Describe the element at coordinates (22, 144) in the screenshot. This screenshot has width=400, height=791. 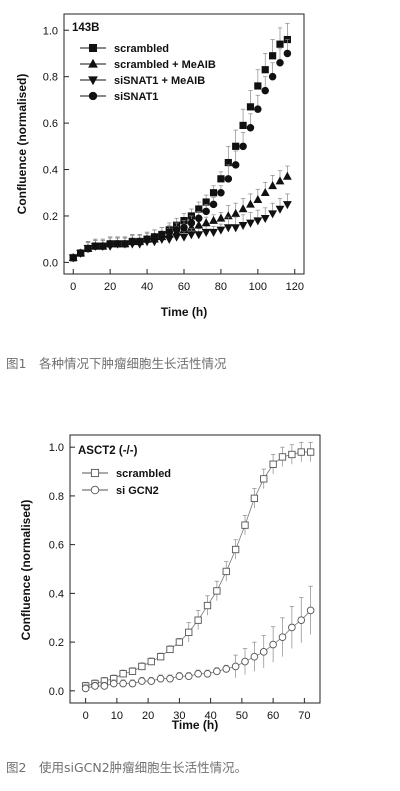
I see `y-axis-label: Confluence (normalised)` at that location.